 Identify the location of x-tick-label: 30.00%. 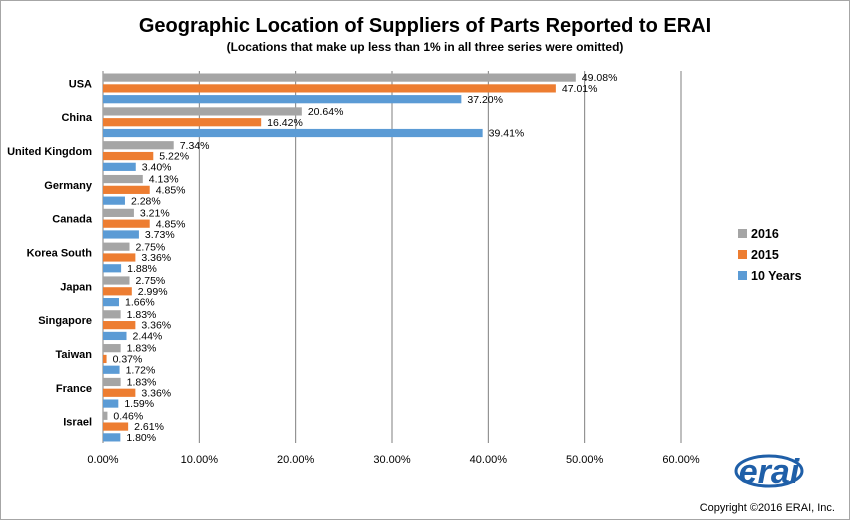
(392, 460).